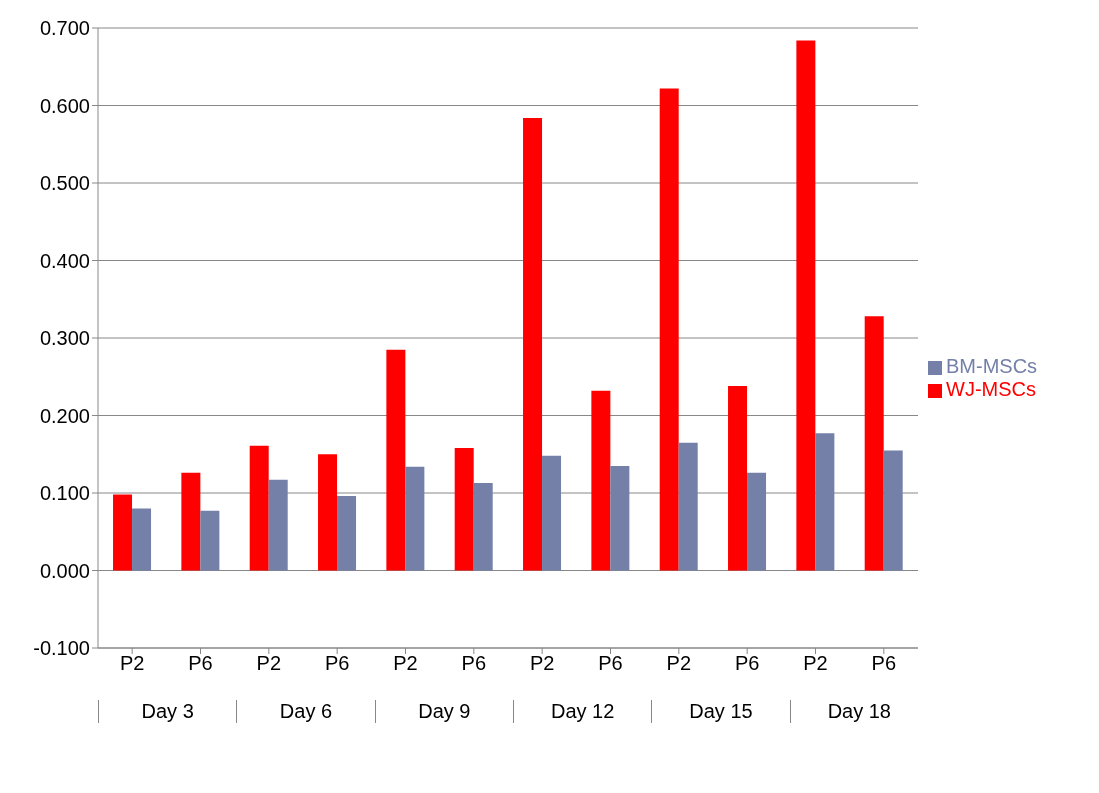 This screenshot has width=1099, height=793. I want to click on legend-label: WJ-MSCs, so click(991, 389).